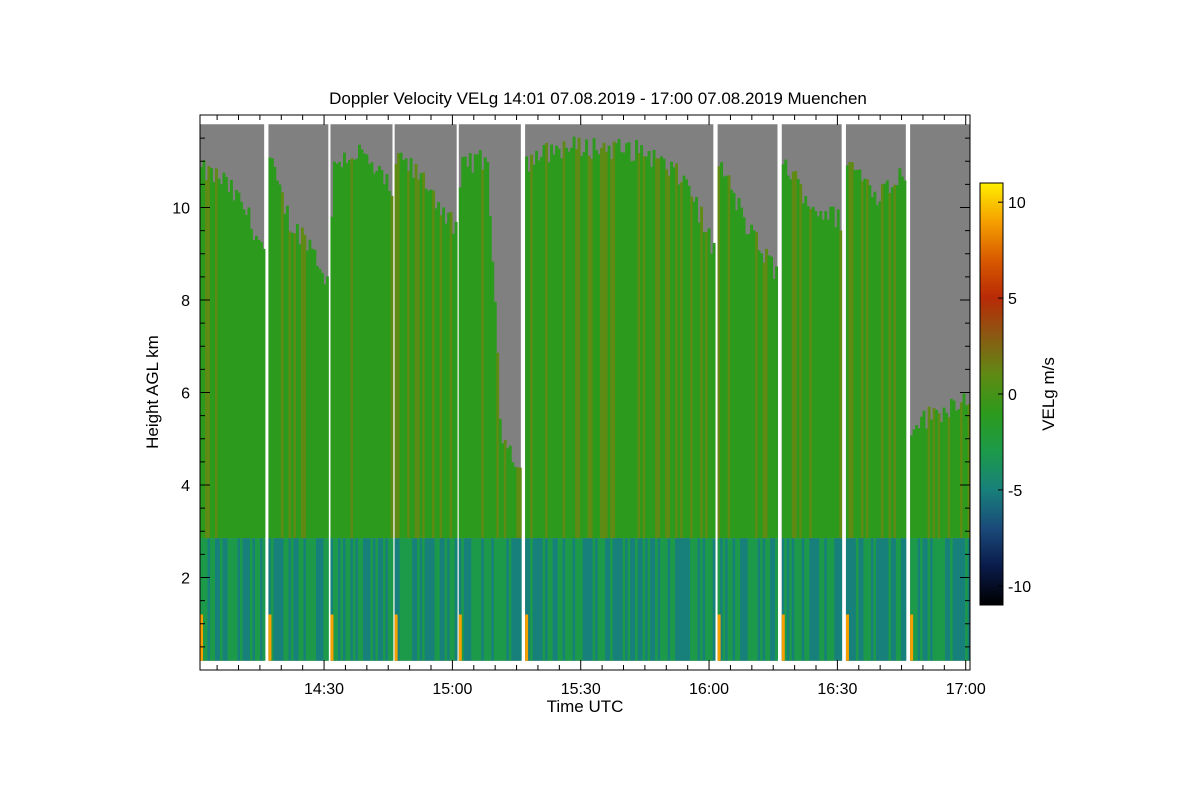  I want to click on x-tick-label: 16:30, so click(837, 689).